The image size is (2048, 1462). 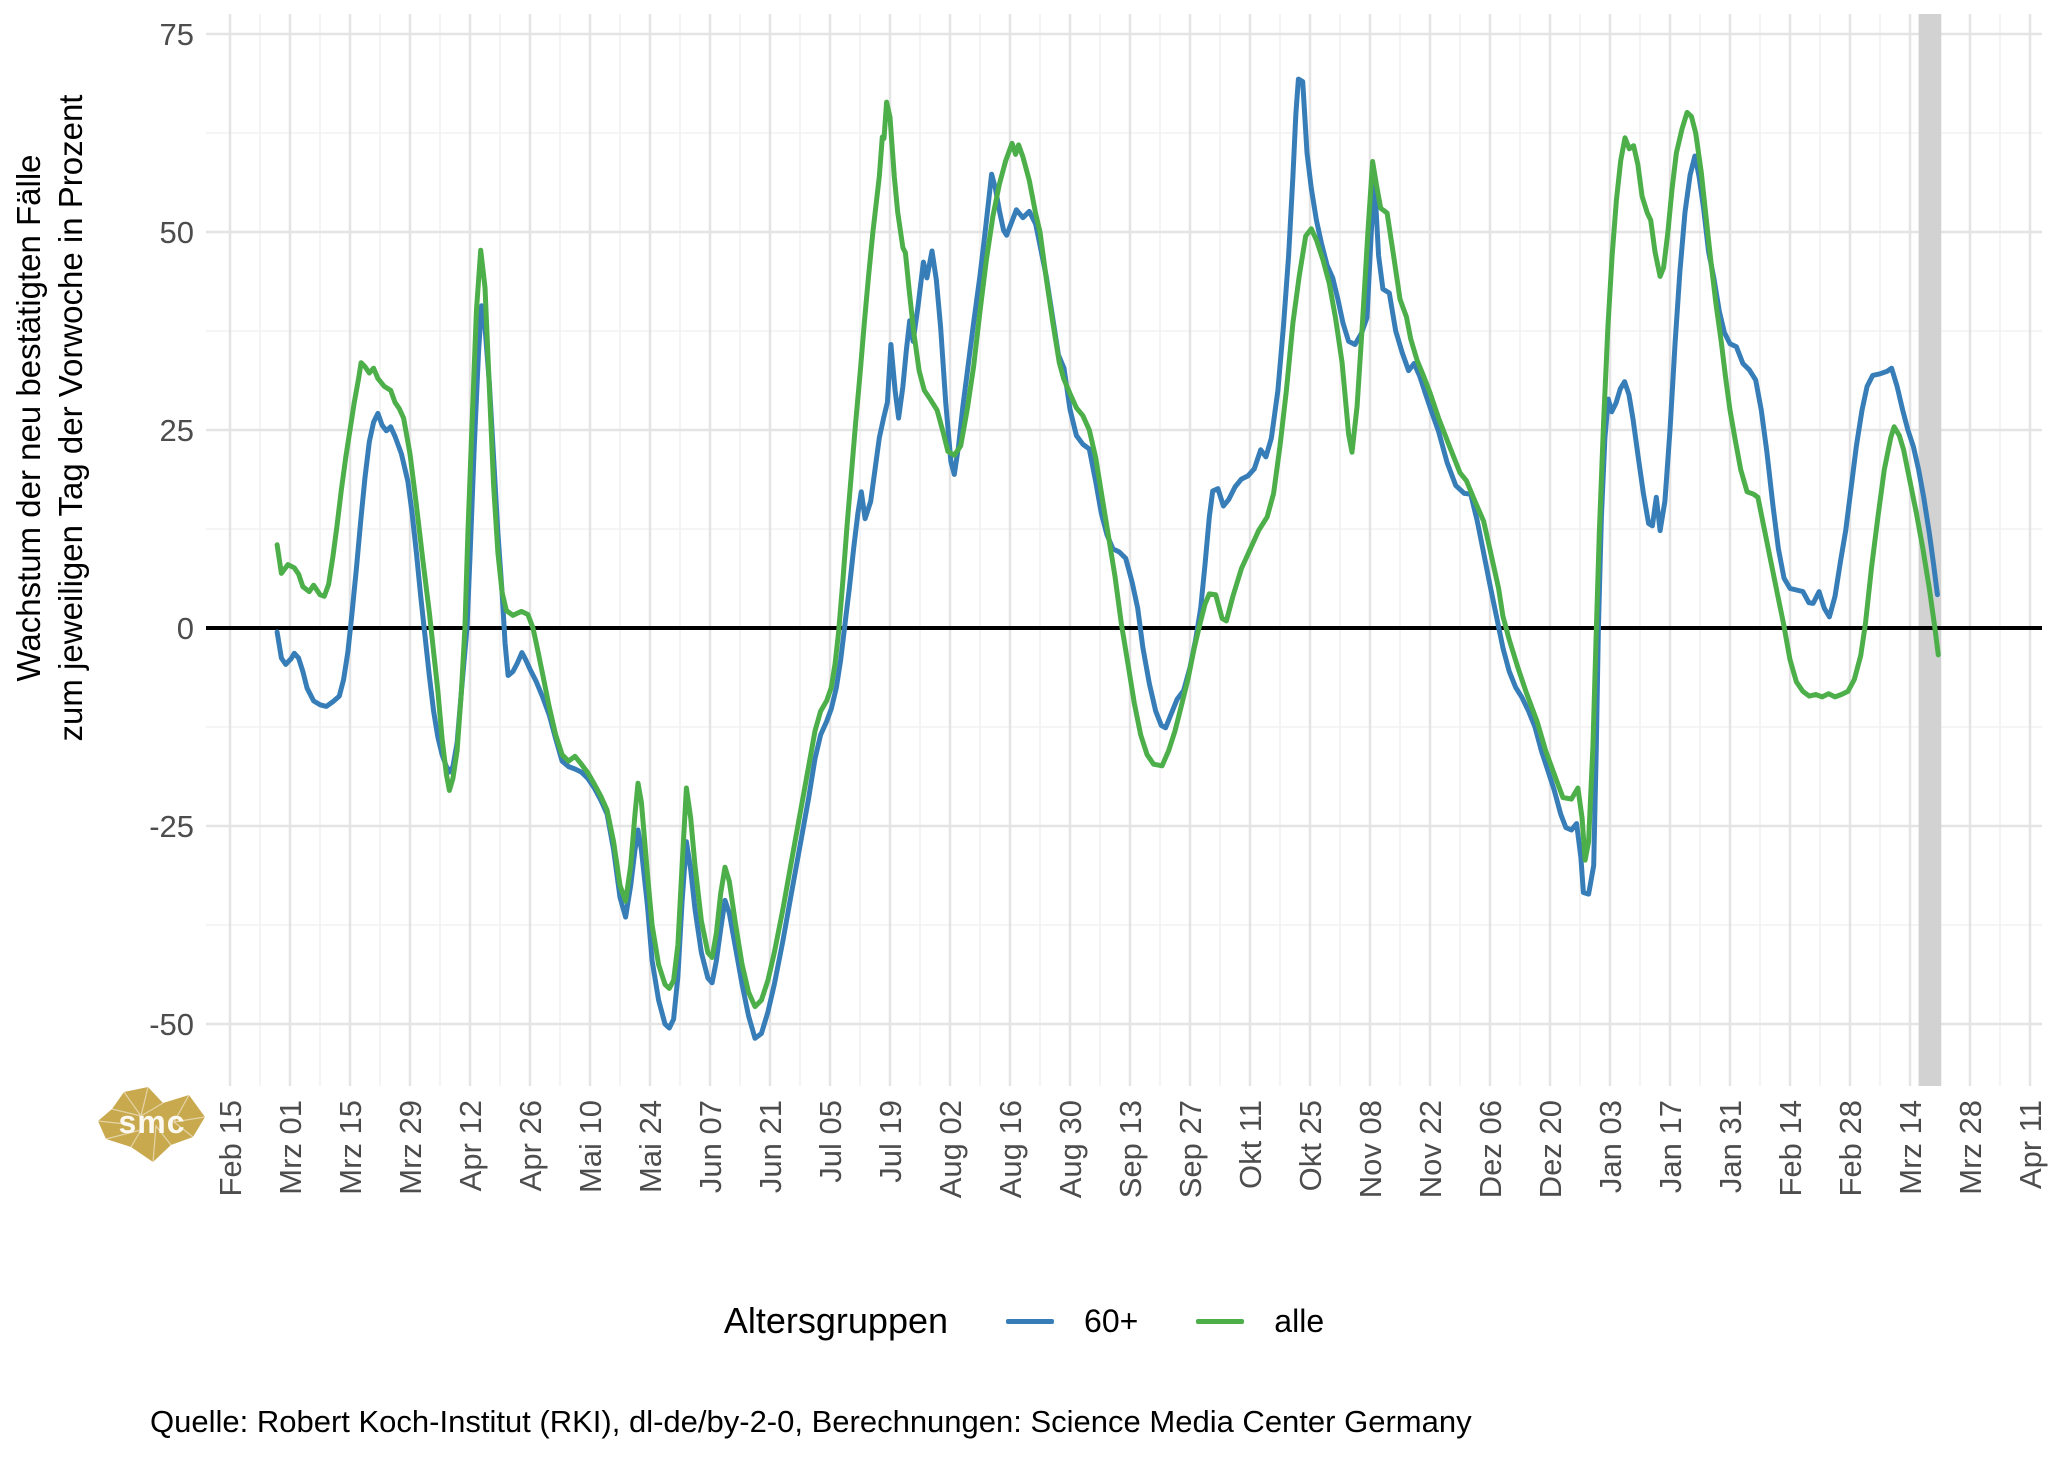 I want to click on smc-logo: smc, so click(x=152, y=1125).